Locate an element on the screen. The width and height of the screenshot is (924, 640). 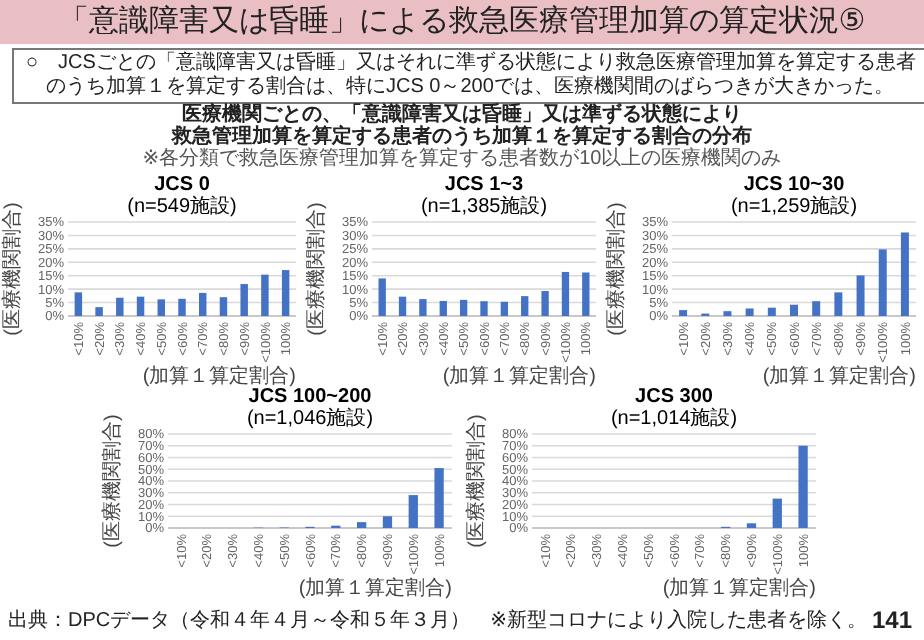
text: 医療機関ごとの、「意識障害又は昏睡」又は準ずる状態により is located at coordinates (462, 115).